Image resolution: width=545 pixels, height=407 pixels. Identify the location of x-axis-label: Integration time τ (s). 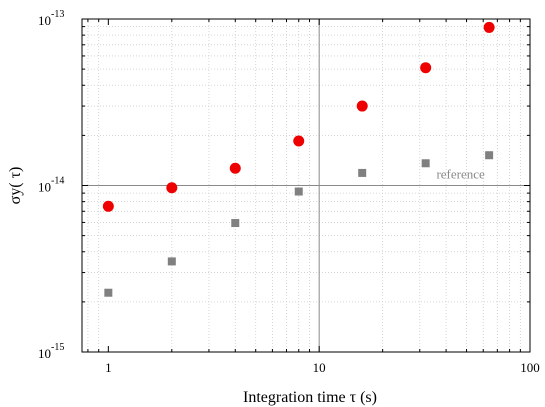
(310, 397).